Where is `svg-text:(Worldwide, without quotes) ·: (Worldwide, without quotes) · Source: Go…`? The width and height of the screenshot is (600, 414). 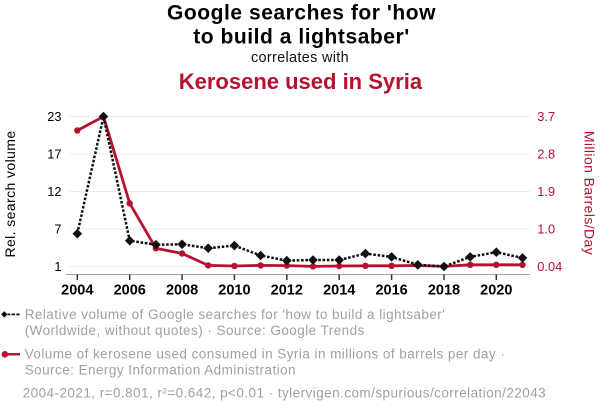
svg-text:(Worldwide, without quotes) ·: (Worldwide, without quotes) · Source: Go… is located at coordinates (195, 330).